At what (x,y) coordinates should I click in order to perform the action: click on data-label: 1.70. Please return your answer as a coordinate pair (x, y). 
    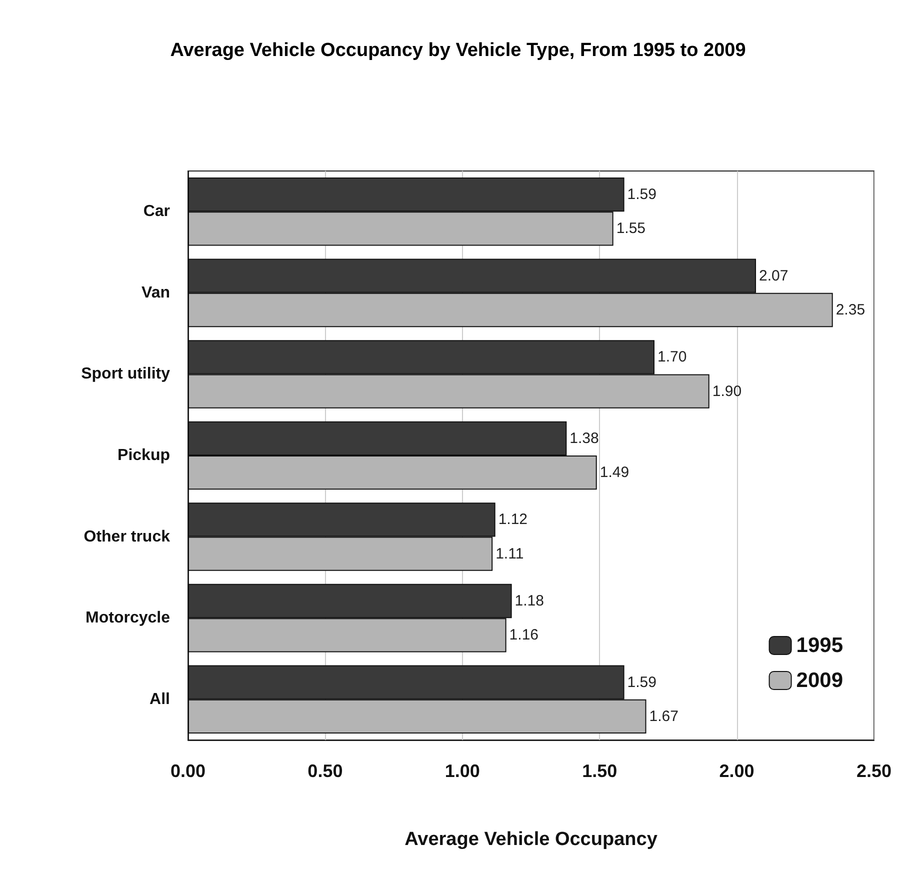
    Looking at the image, I should click on (672, 357).